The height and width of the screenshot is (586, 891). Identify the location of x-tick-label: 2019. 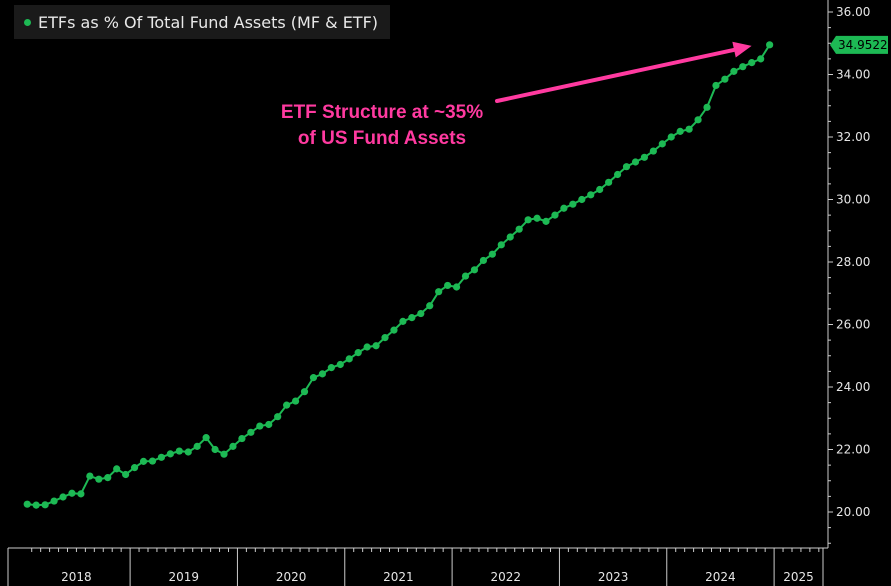
(183, 577).